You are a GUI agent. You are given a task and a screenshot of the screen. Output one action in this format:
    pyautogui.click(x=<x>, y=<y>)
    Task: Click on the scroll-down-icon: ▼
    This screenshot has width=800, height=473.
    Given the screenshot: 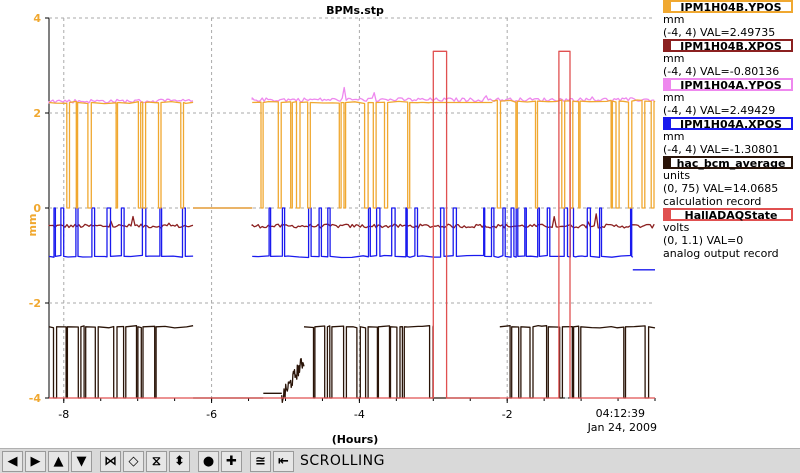 What is the action you would take?
    pyautogui.click(x=81, y=461)
    